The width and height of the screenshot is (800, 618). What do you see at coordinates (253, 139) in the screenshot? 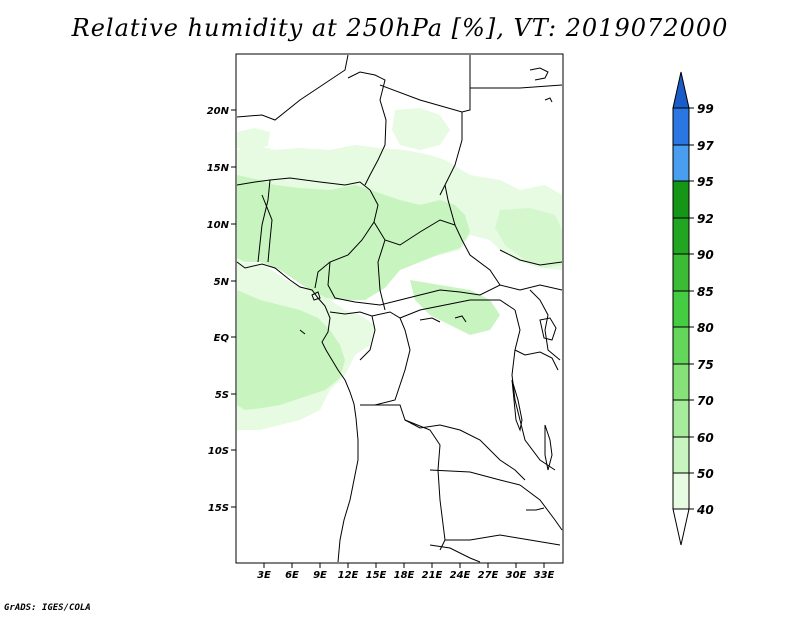
I see `humidity-fill-northwest-blob` at bounding box center [253, 139].